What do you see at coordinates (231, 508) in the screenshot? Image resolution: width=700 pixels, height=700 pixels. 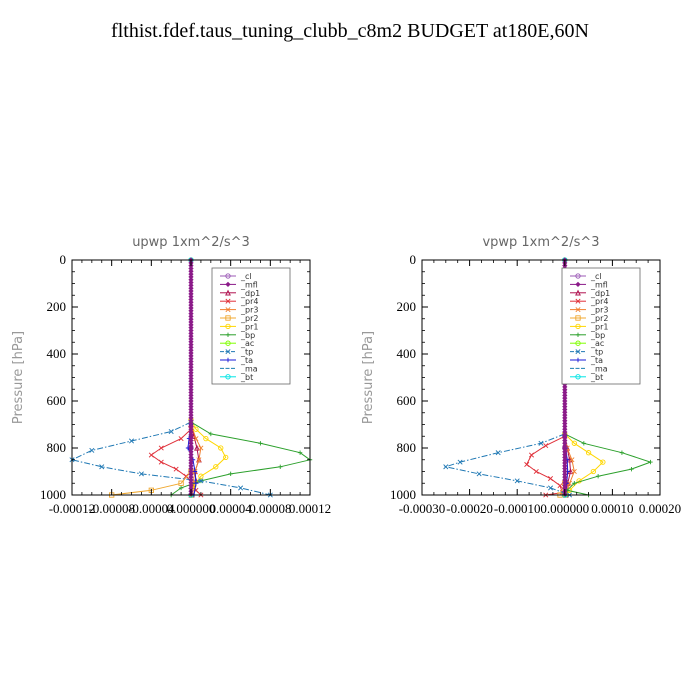 I see `x-tick-label: 0.00004` at bounding box center [231, 508].